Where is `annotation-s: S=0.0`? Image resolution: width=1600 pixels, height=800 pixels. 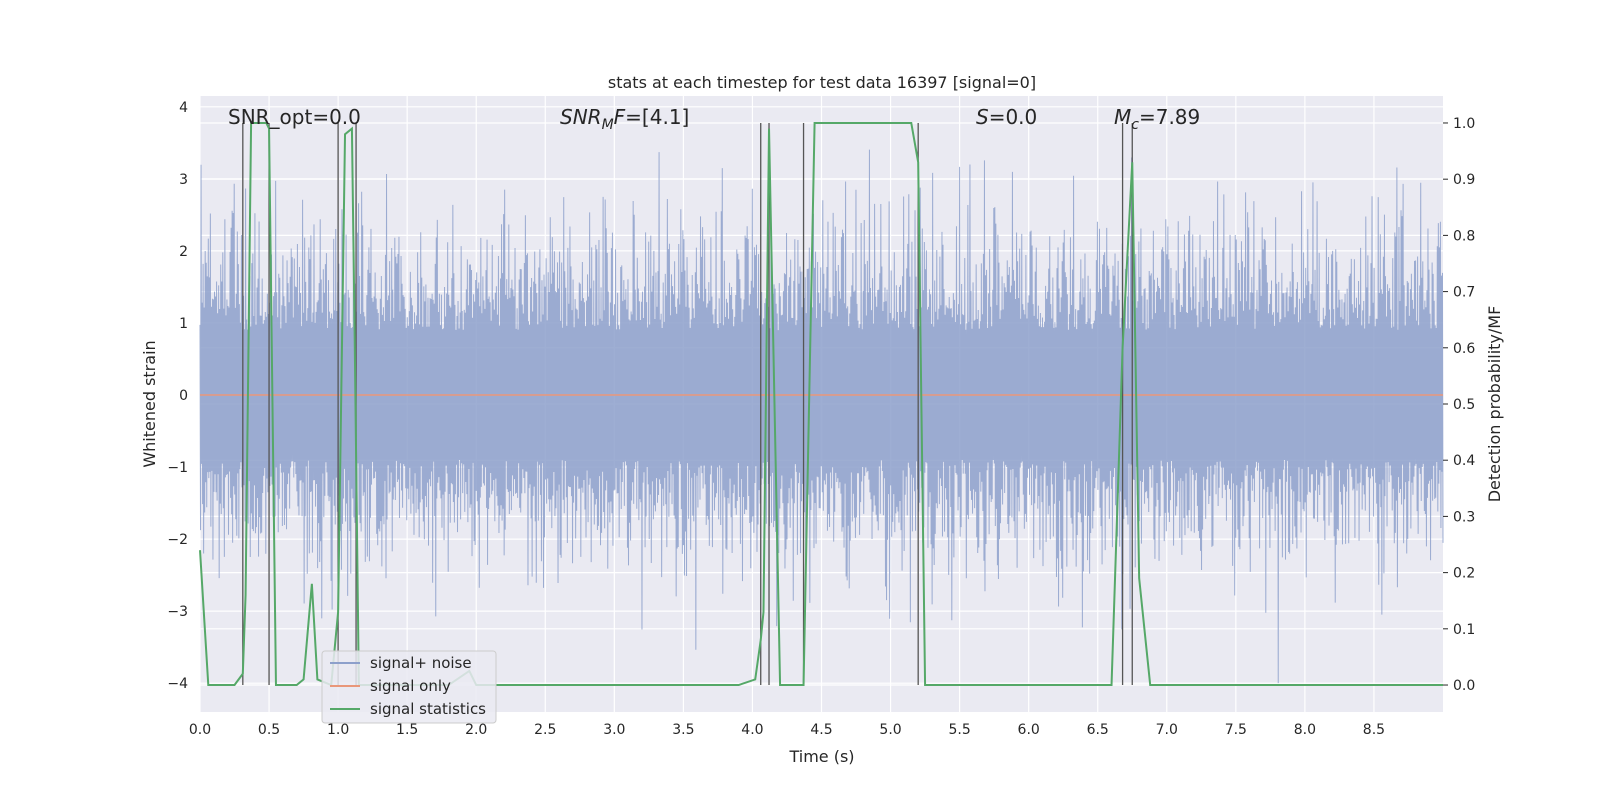 annotation-s: S=0.0 is located at coordinates (1006, 117).